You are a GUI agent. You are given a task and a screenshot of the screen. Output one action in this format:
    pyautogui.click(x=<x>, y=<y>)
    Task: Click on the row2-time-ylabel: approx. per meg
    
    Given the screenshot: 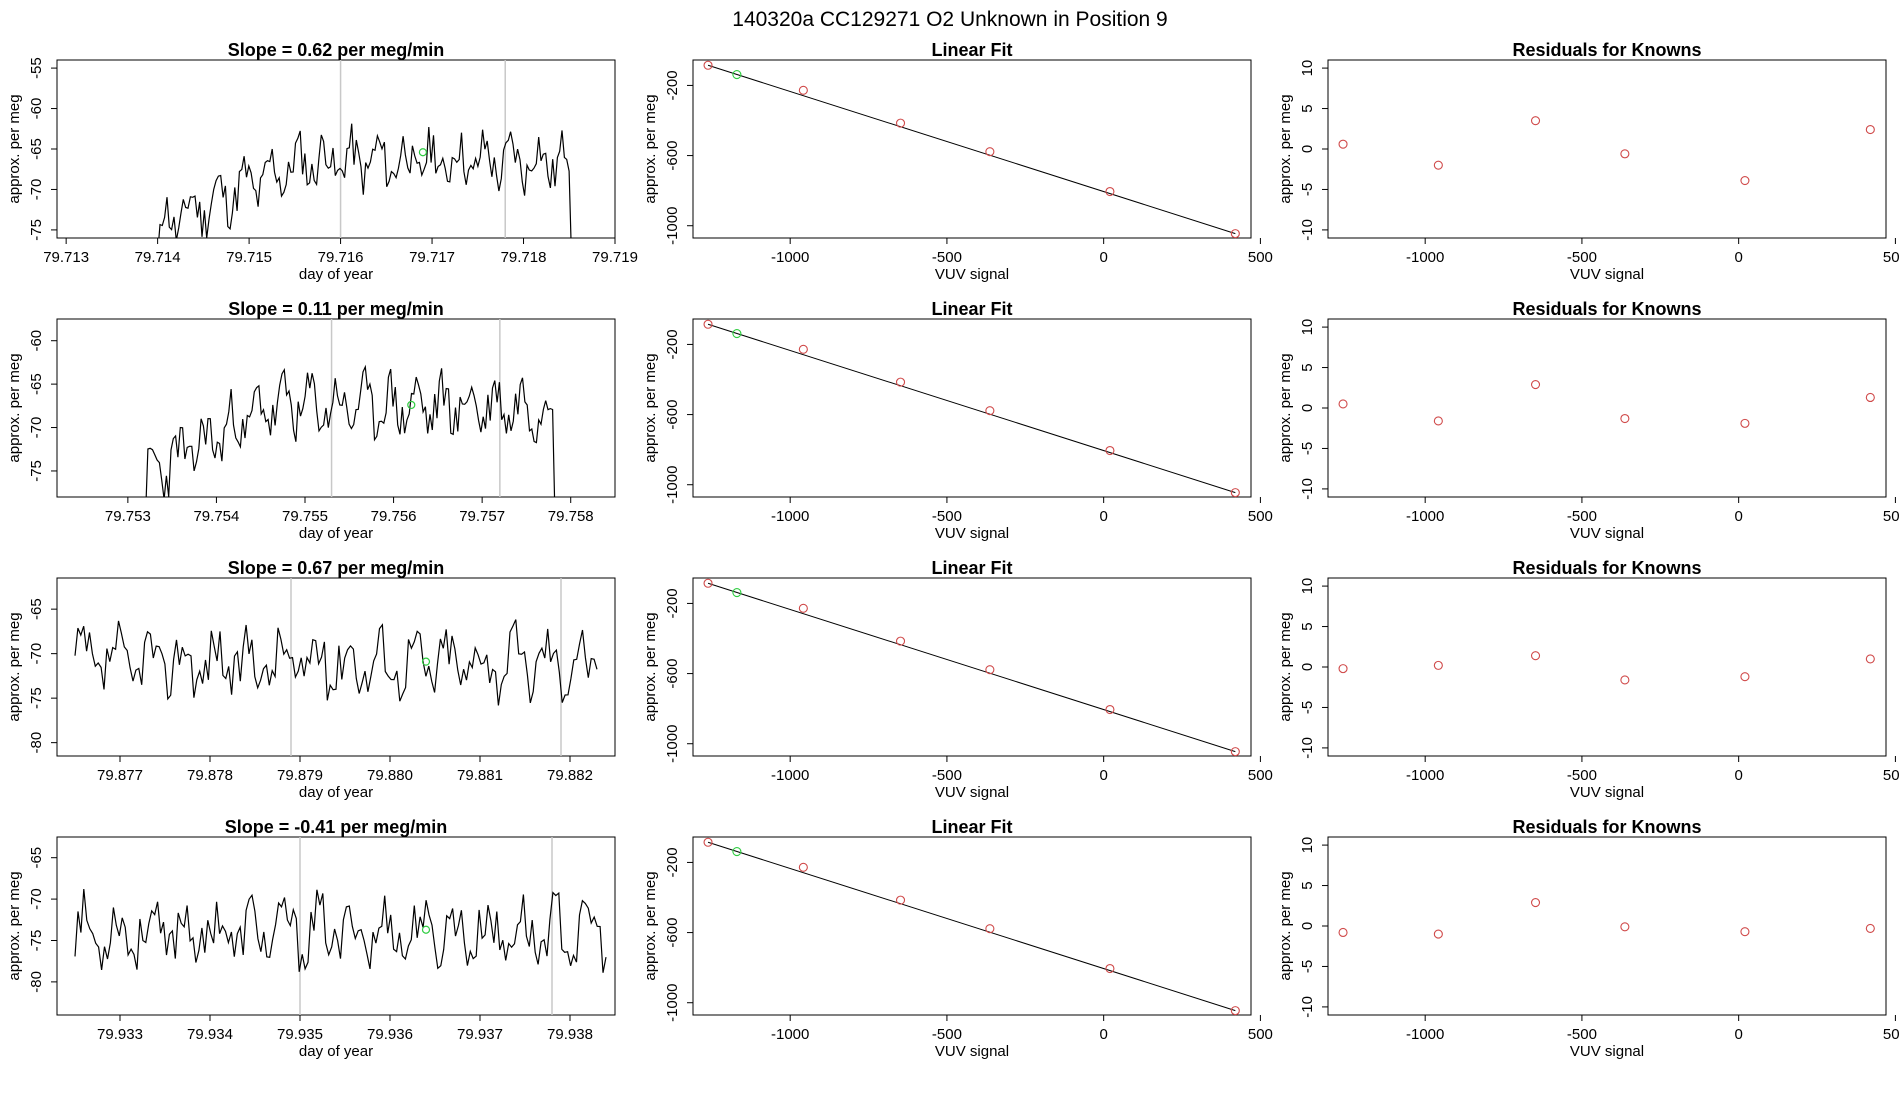 What is the action you would take?
    pyautogui.click(x=14, y=407)
    